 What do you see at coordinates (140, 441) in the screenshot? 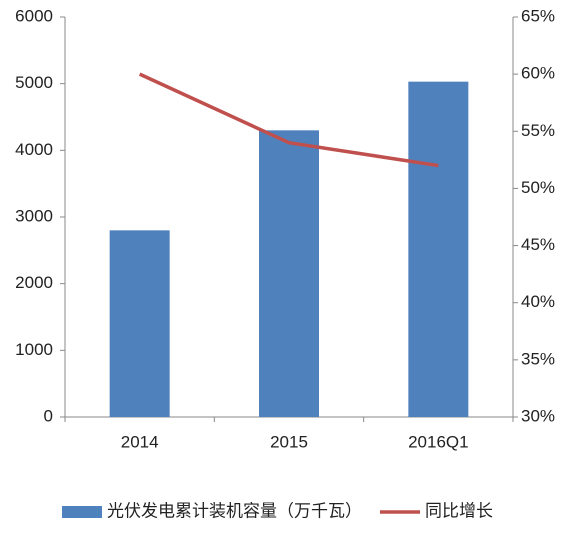
I see `x-tick-label: 2014` at bounding box center [140, 441].